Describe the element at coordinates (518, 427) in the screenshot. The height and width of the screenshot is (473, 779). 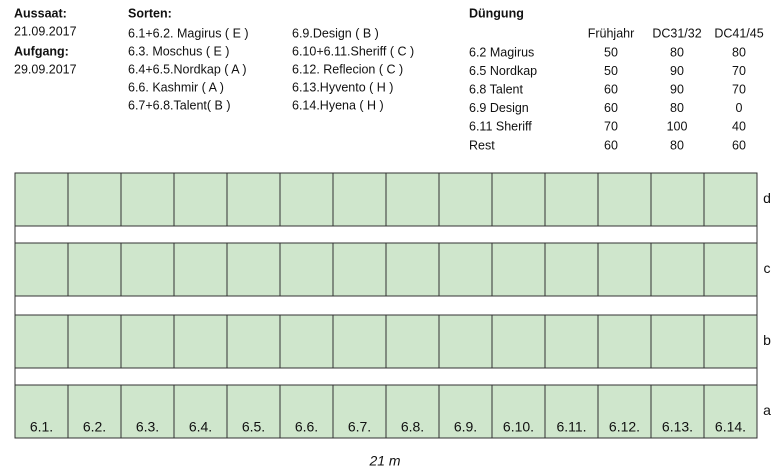
I see `plot-label: 6.10.` at that location.